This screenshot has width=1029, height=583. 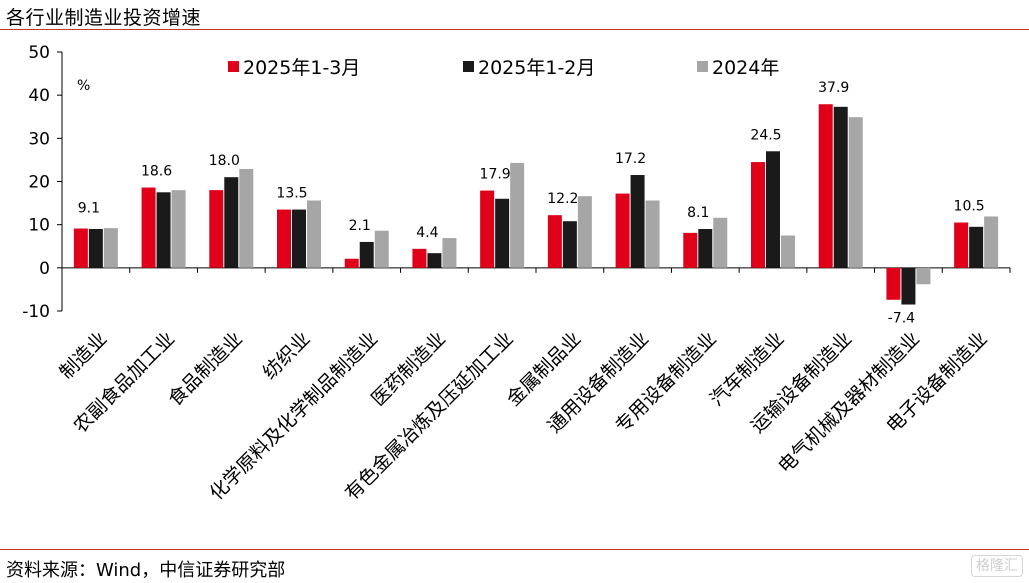 What do you see at coordinates (39, 226) in the screenshot?
I see `y-tick-label: 10` at bounding box center [39, 226].